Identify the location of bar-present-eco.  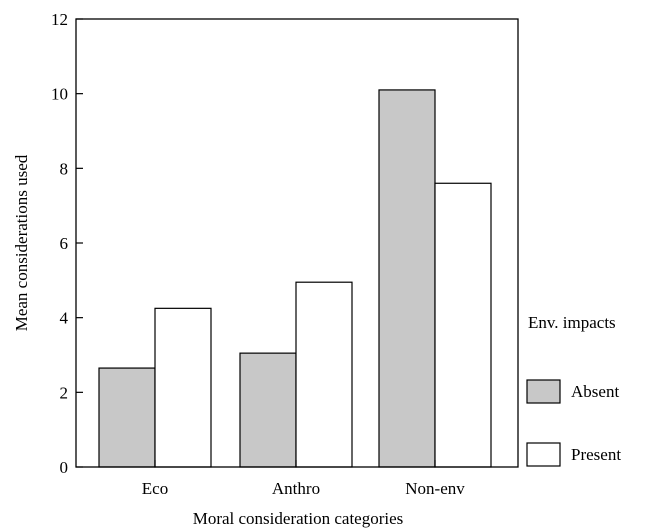
(183, 387).